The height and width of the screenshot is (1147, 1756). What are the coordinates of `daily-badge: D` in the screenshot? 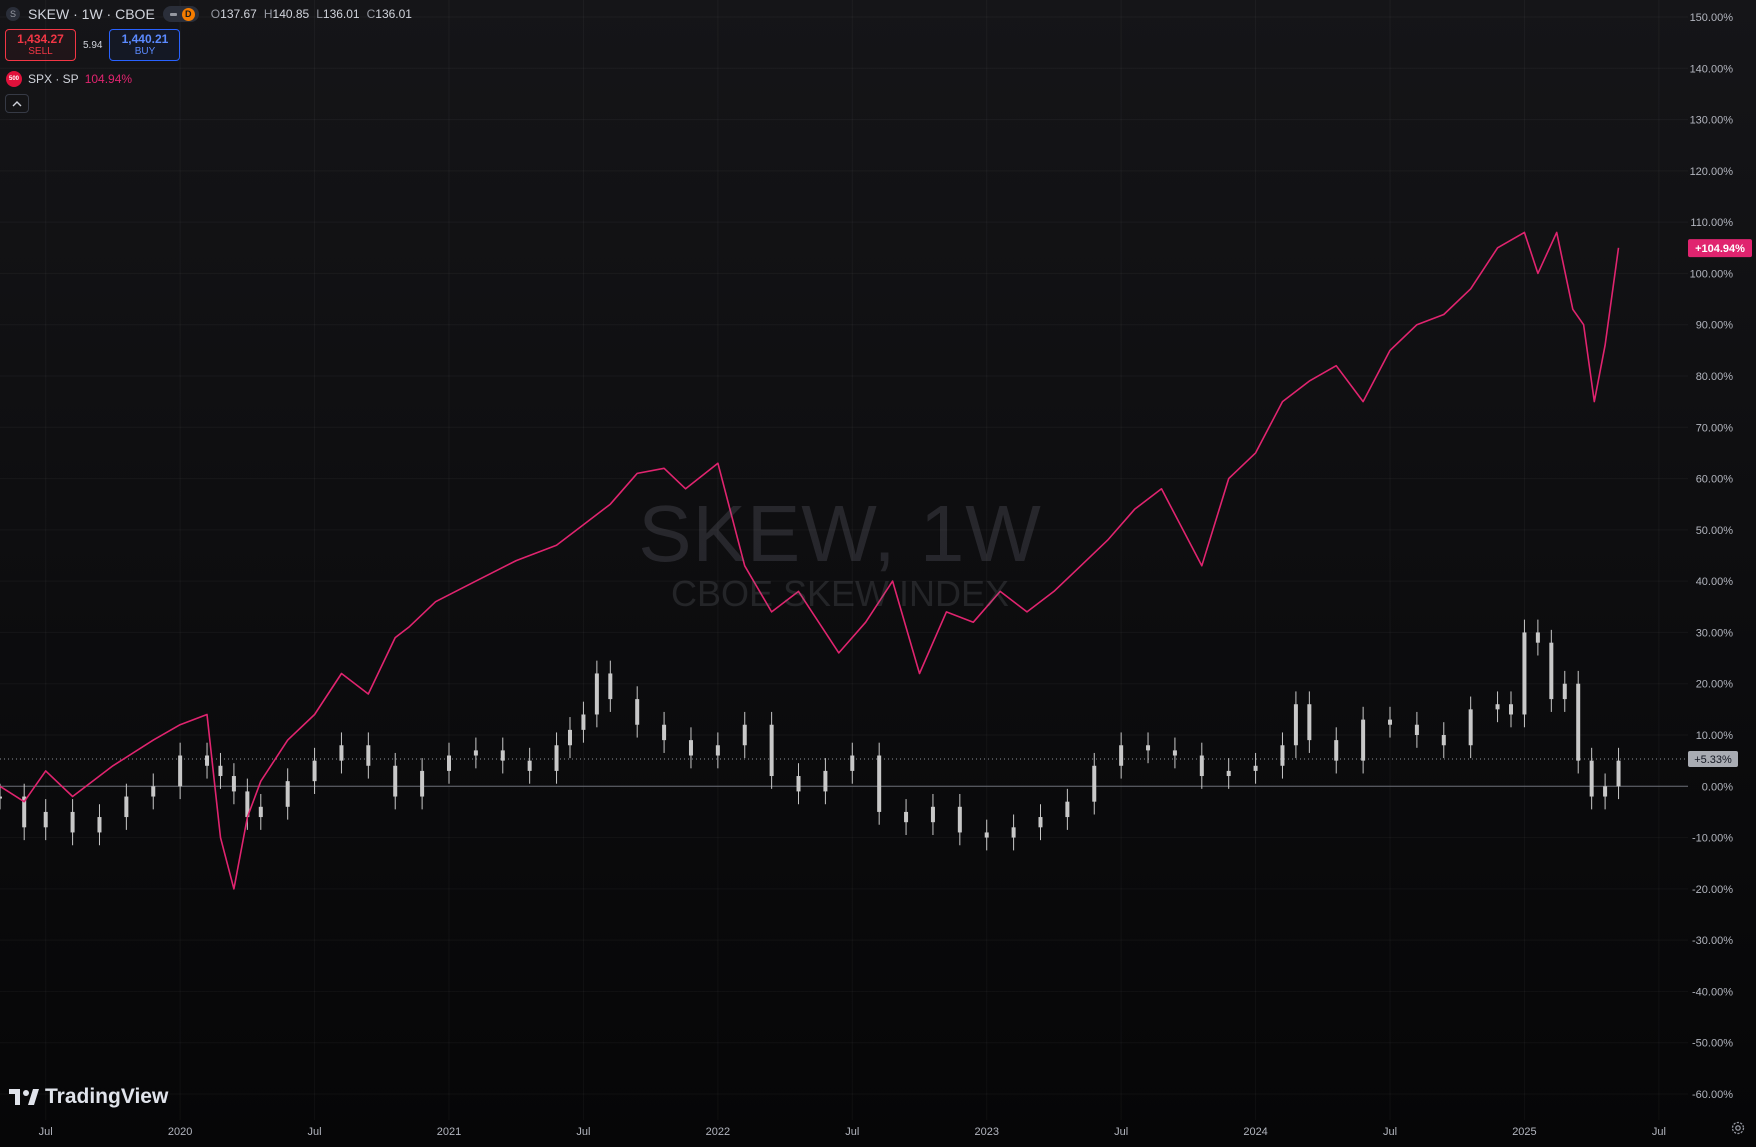 It's located at (188, 14).